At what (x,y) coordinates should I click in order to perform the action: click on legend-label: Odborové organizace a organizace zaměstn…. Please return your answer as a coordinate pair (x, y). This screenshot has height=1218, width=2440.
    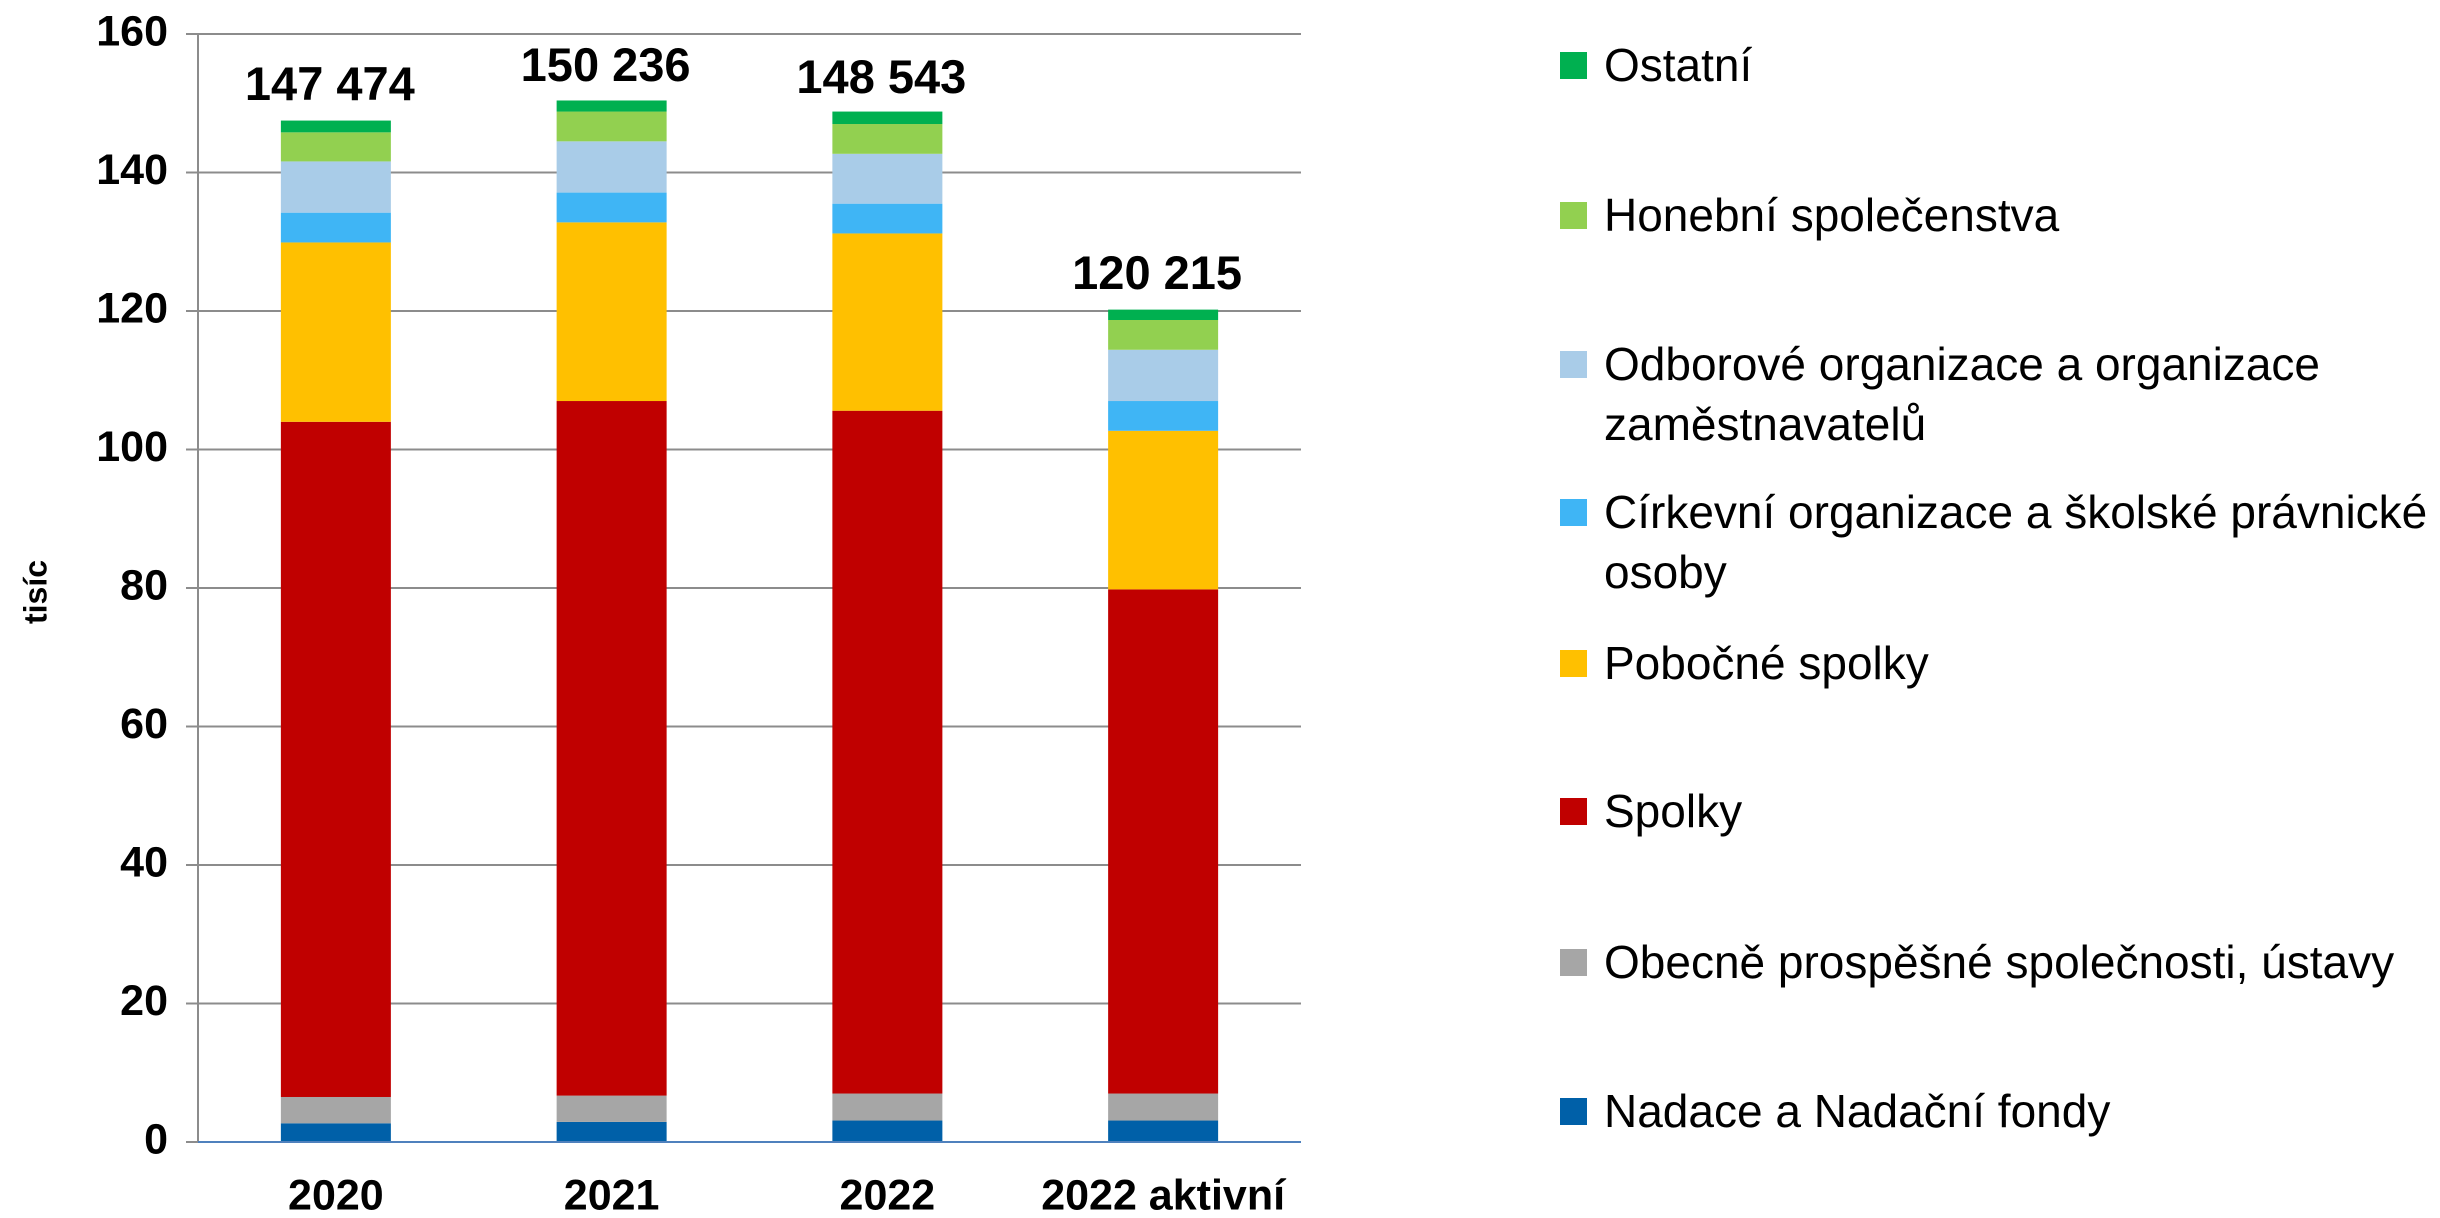
    Looking at the image, I should click on (1962, 394).